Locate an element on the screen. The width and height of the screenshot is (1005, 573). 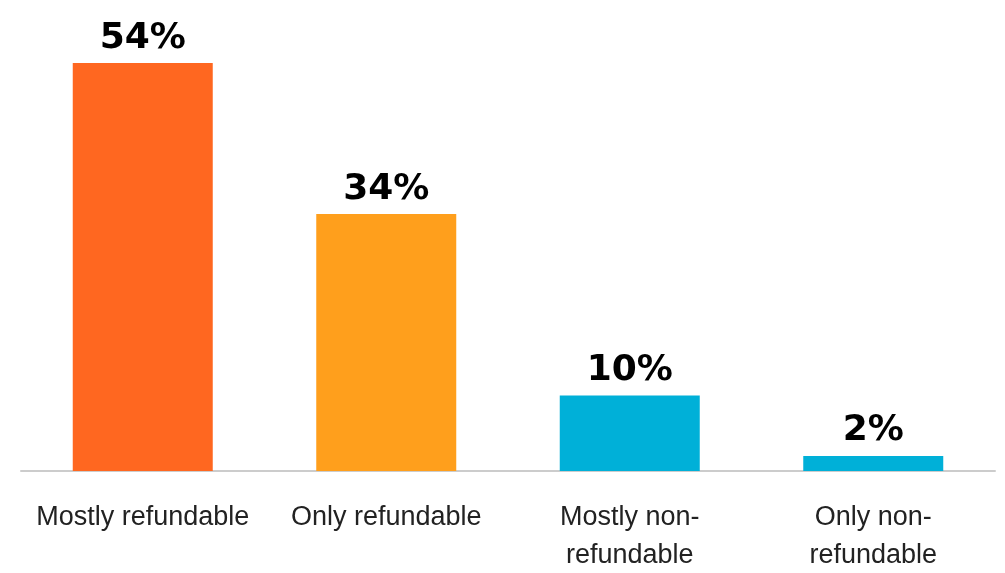
x-tick-label: Only non-refundable is located at coordinates (873, 535).